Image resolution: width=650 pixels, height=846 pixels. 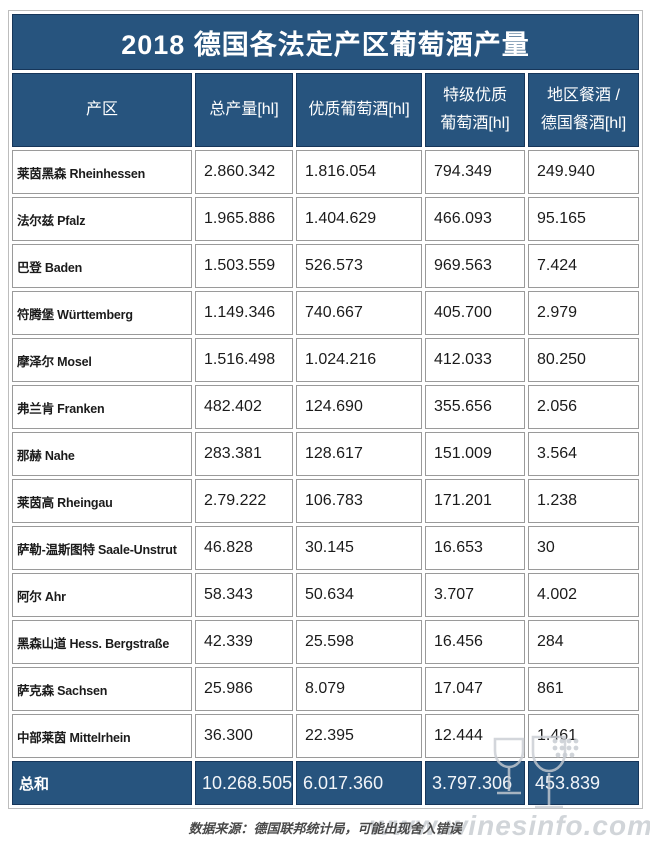 I want to click on value-cell: 12.444, so click(x=475, y=736).